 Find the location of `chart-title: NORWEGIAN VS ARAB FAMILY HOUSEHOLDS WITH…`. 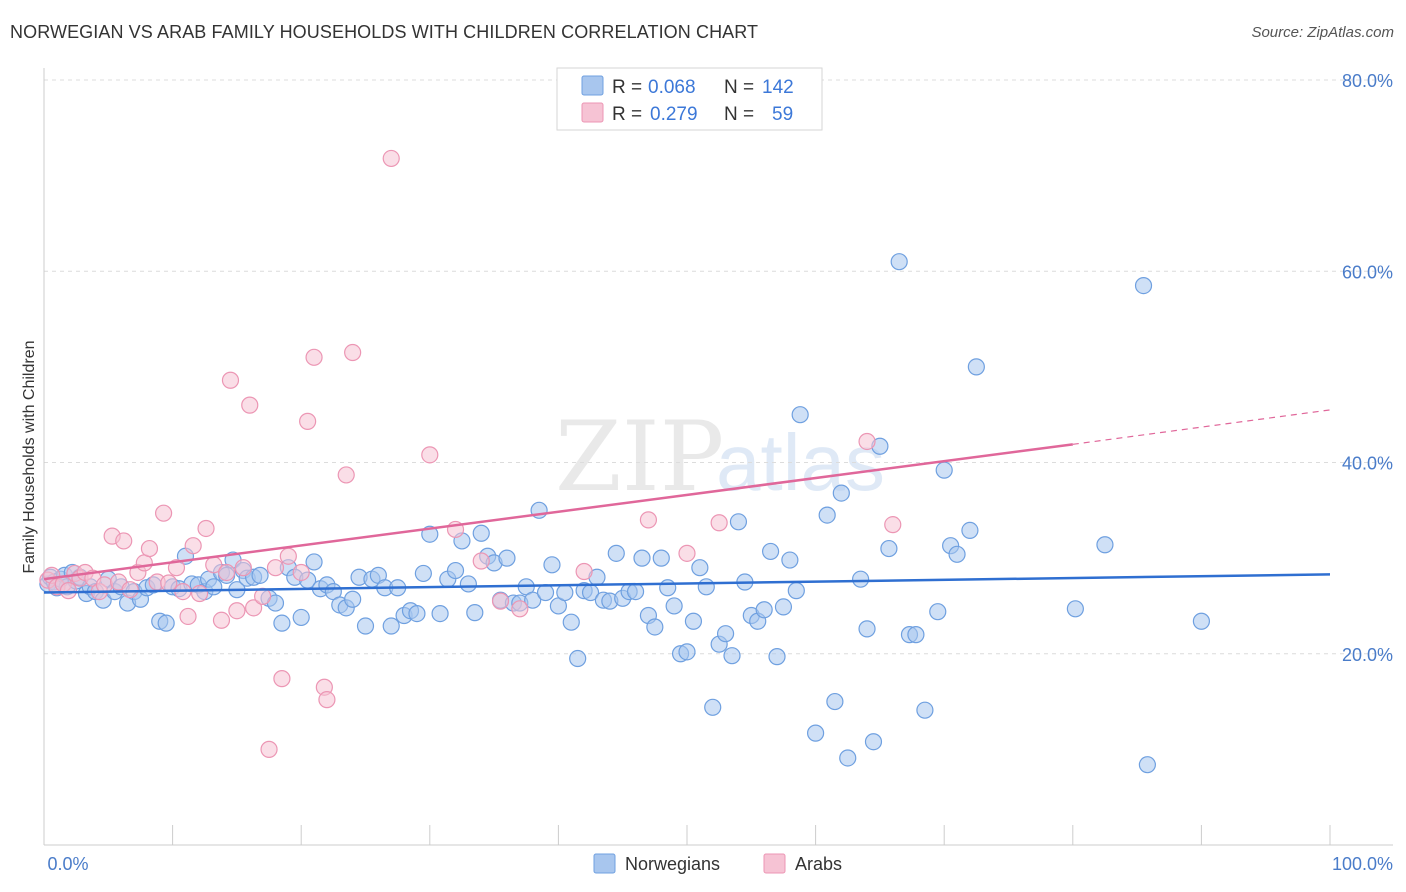

chart-title: NORWEGIAN VS ARAB FAMILY HOUSEHOLDS WITH… is located at coordinates (384, 32).